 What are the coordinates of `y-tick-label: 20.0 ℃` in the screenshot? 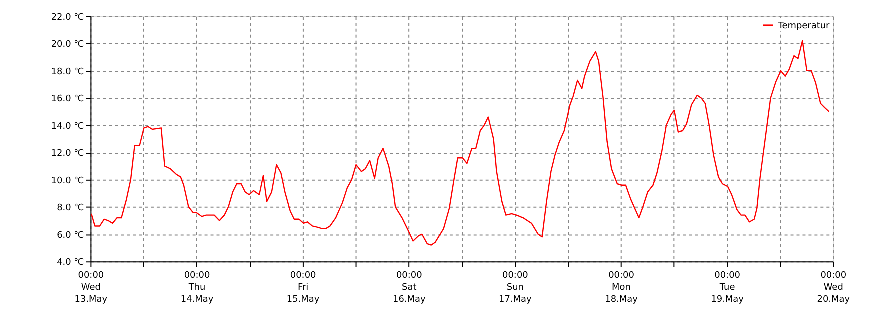 It's located at (67, 45).